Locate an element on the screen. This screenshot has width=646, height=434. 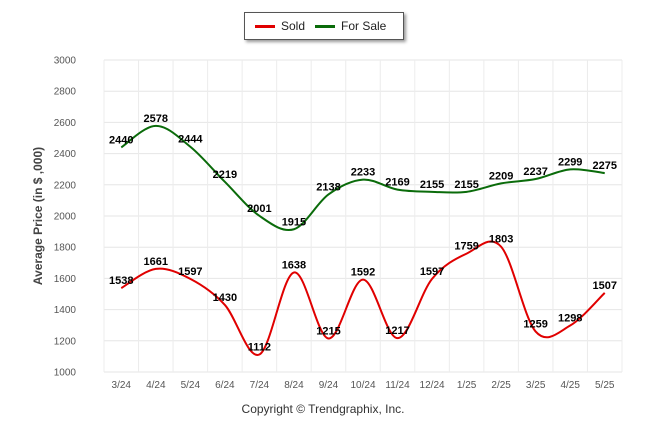
sold-data-label: 1430 is located at coordinates (225, 298).